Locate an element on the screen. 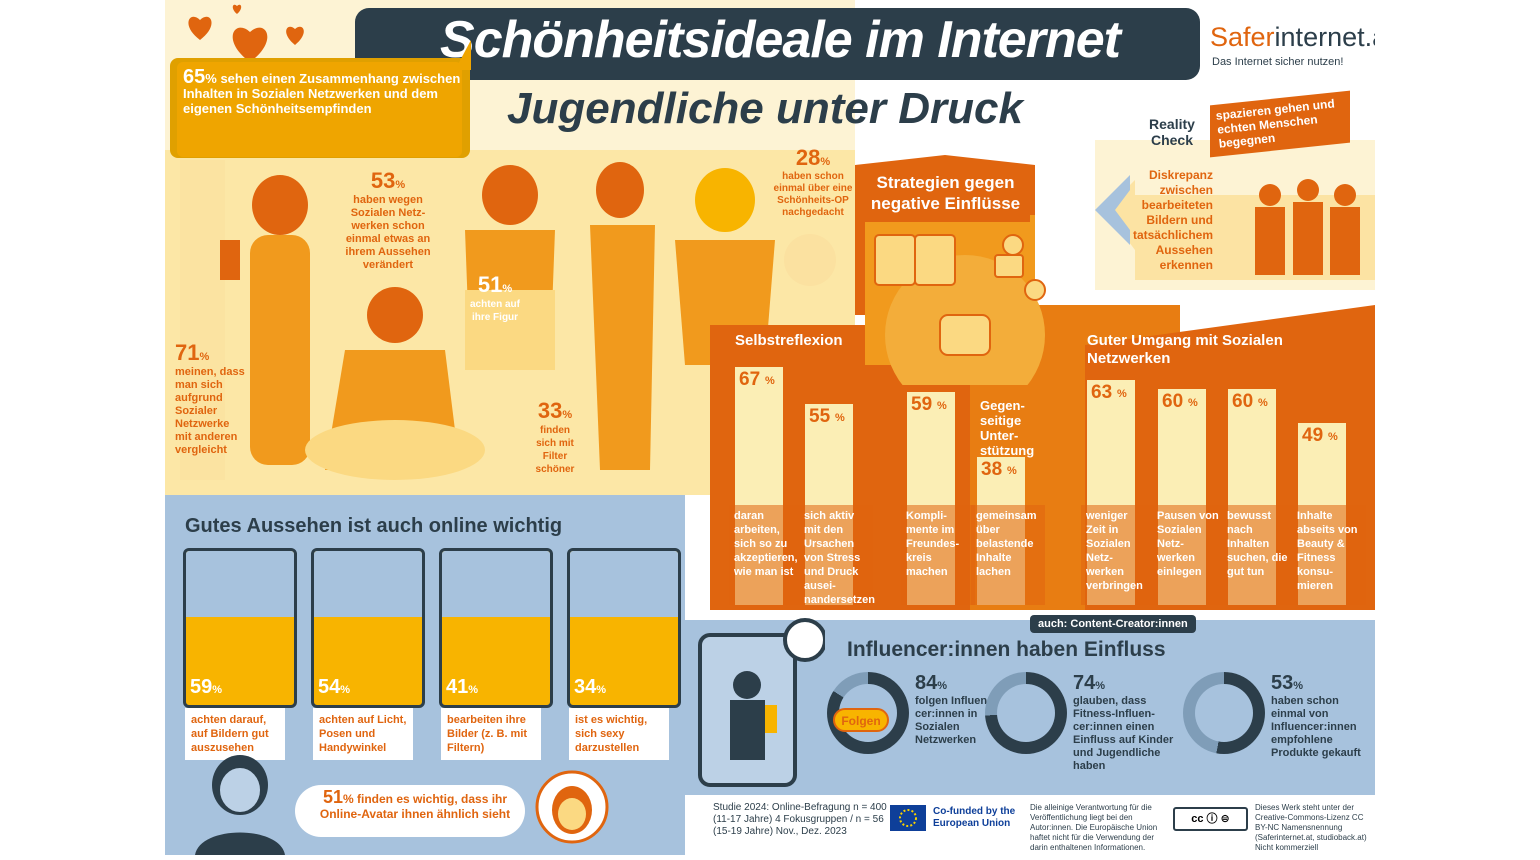 The height and width of the screenshot is (860, 1540). stat-28-value: 28 is located at coordinates (808, 157).